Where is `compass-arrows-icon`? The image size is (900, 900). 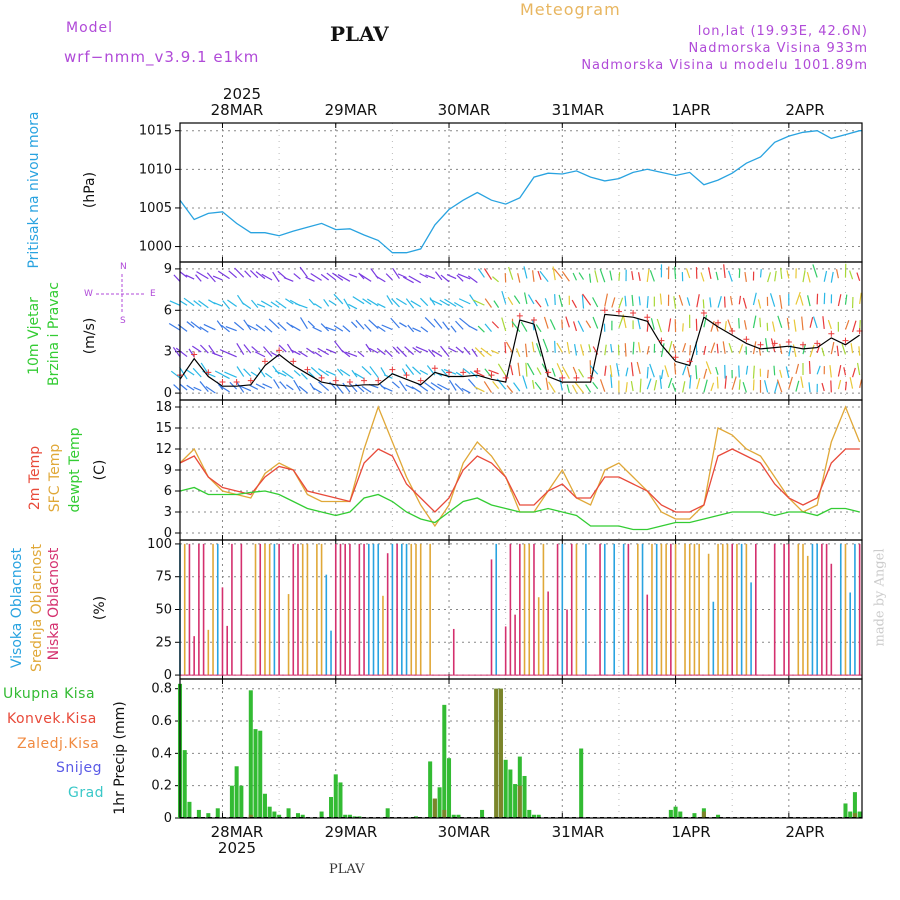 compass-arrows-icon is located at coordinates (121, 294).